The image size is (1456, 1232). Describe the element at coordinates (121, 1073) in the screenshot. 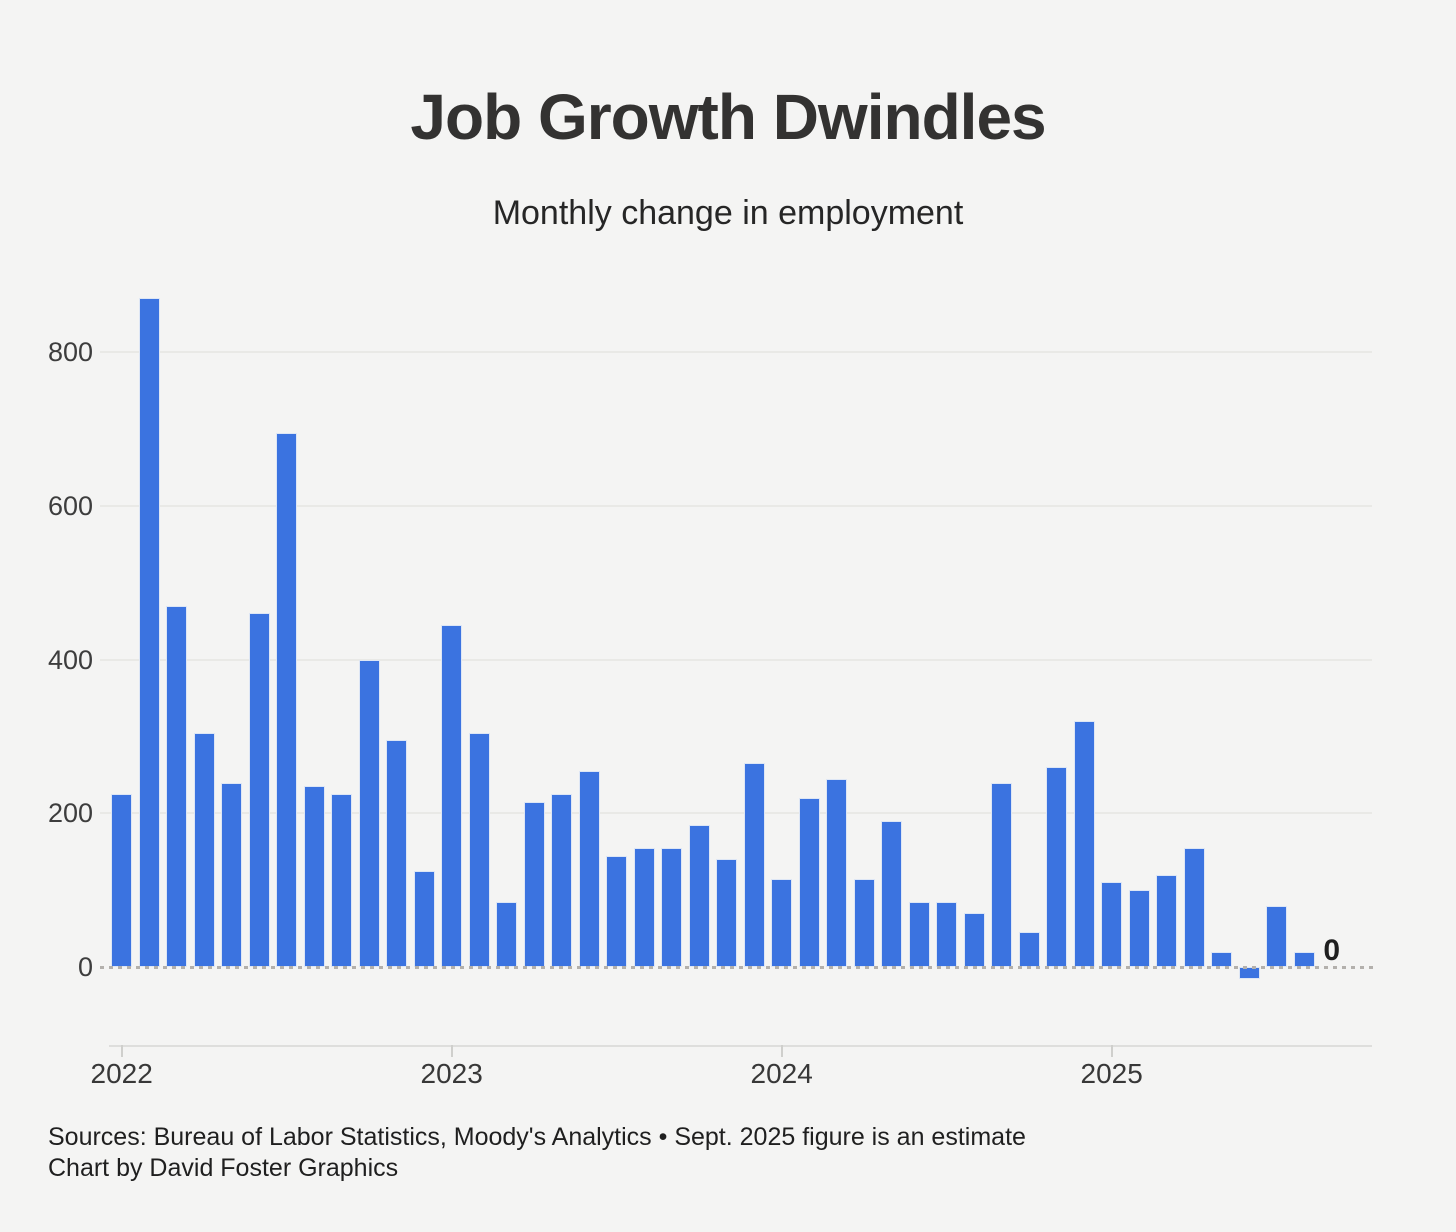

I see `x-axis-year-label-2022: 2022` at that location.